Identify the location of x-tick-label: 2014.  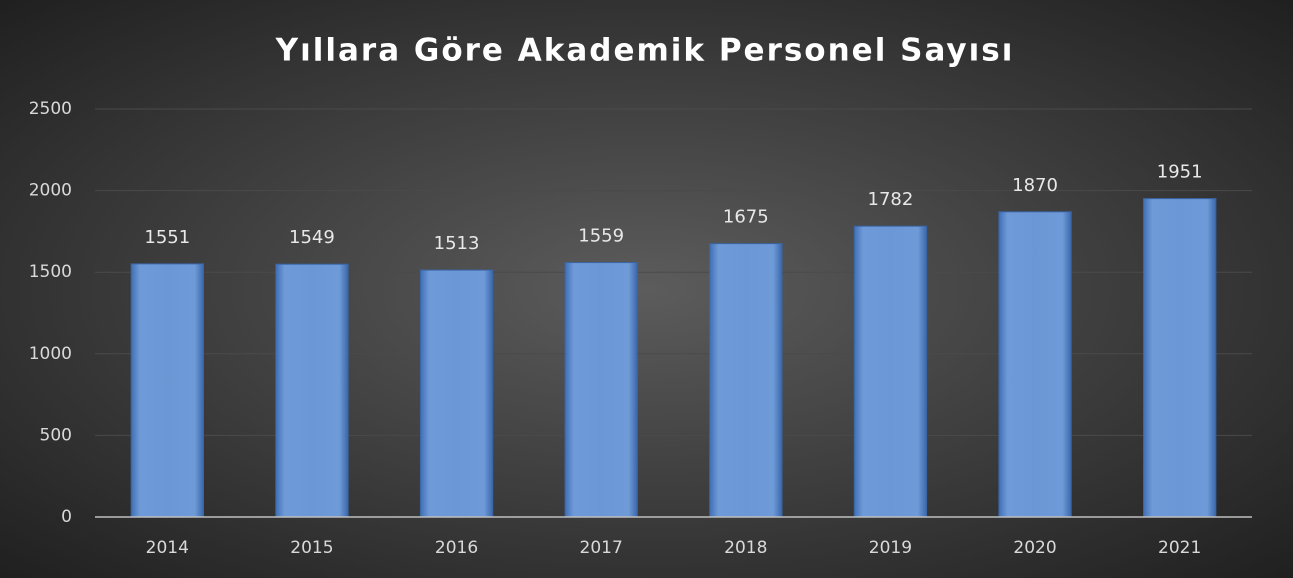
(167, 548).